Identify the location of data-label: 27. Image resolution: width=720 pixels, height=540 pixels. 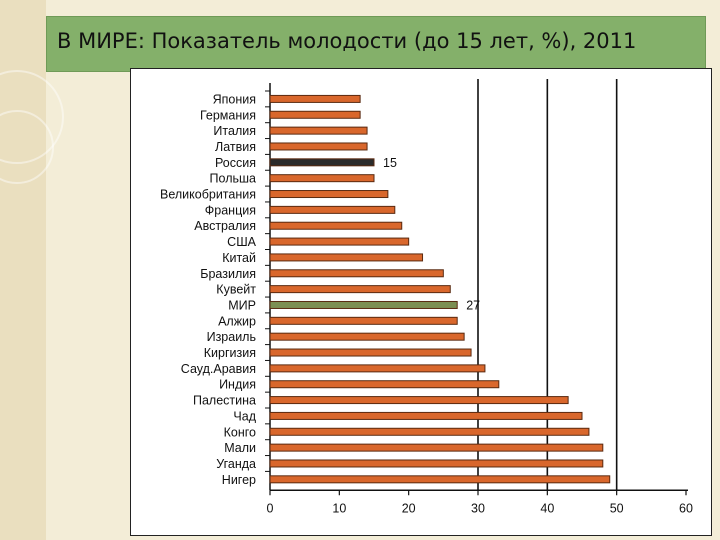
(473, 305).